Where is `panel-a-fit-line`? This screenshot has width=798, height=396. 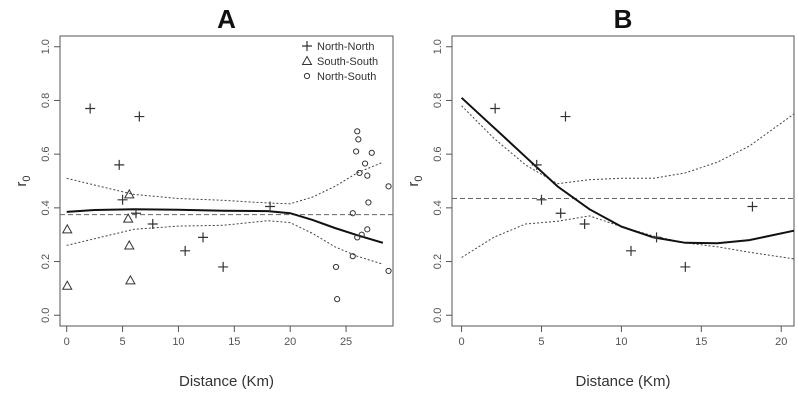
panel-a-fit-line is located at coordinates (225, 226).